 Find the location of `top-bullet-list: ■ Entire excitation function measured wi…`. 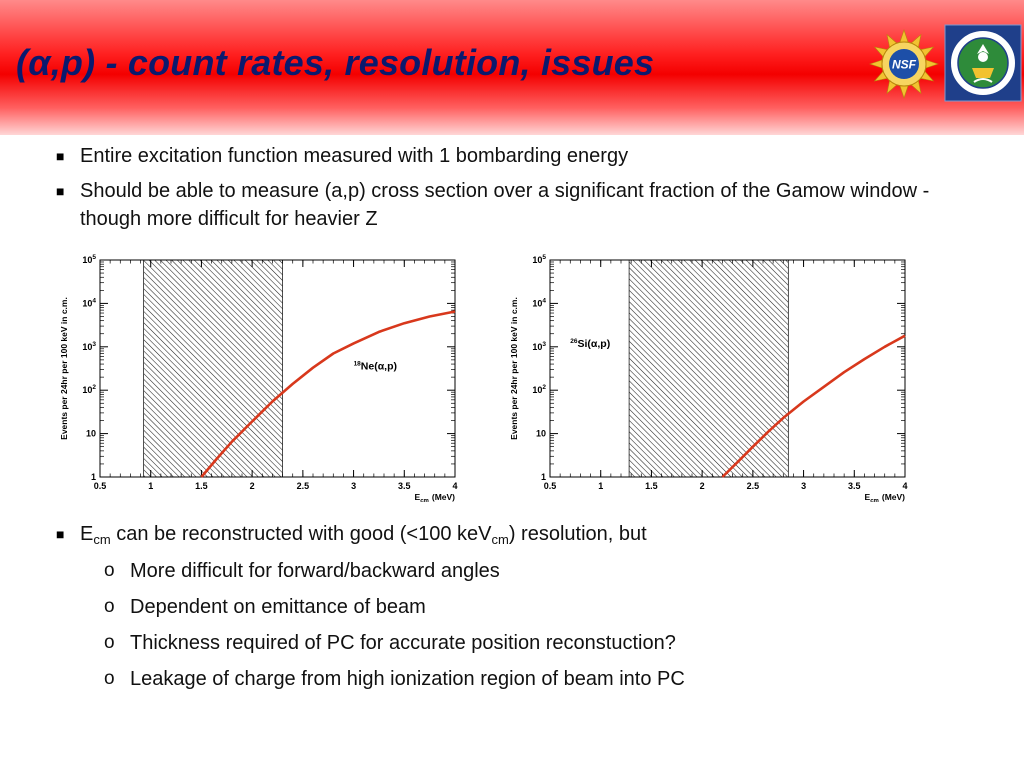

top-bullet-list: ■ Entire excitation function measured wi… is located at coordinates (506, 191).